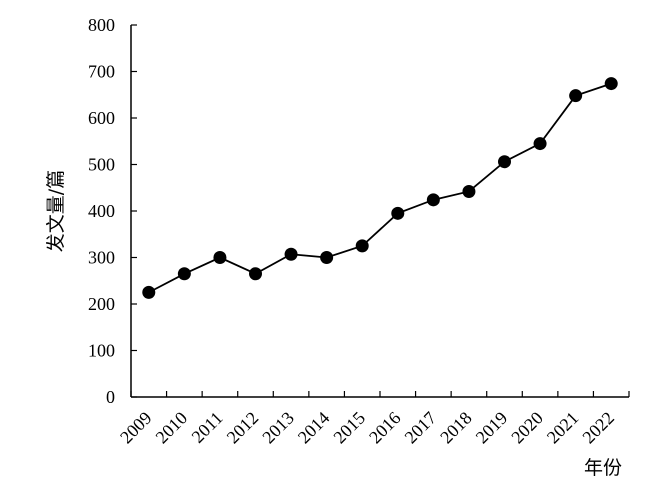  I want to click on x-tick-label: 2016, so click(385, 428).